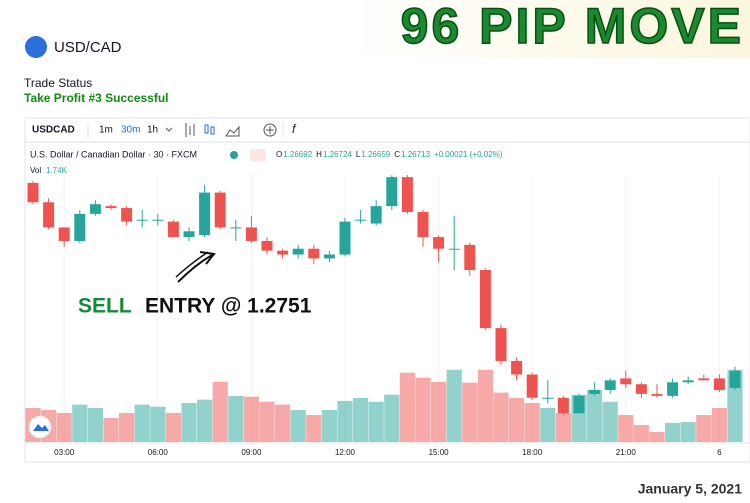  What do you see at coordinates (415, 154) in the screenshot?
I see `readout-value: 1.26713` at bounding box center [415, 154].